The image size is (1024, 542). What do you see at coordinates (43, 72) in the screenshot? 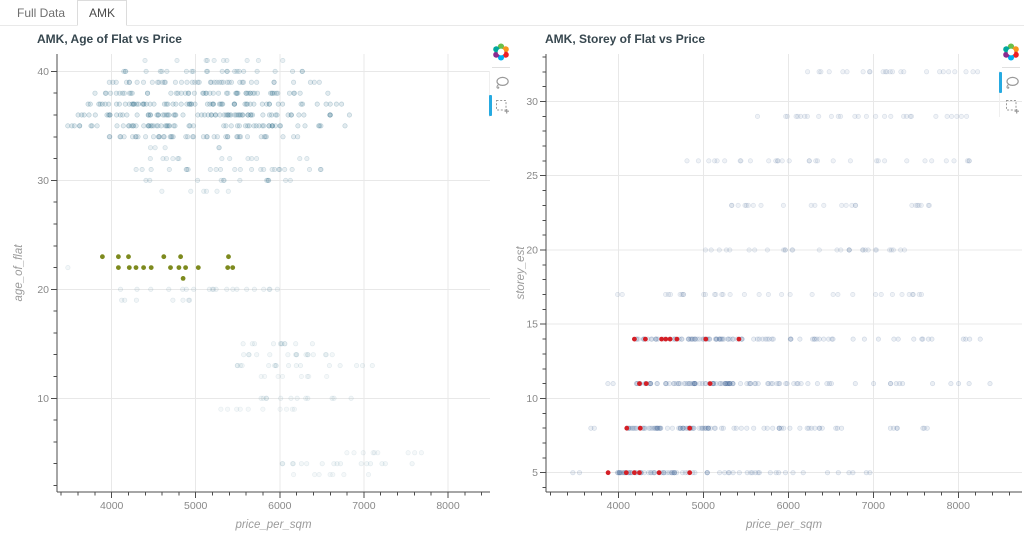
I see `svg-text: 40` at bounding box center [43, 72].